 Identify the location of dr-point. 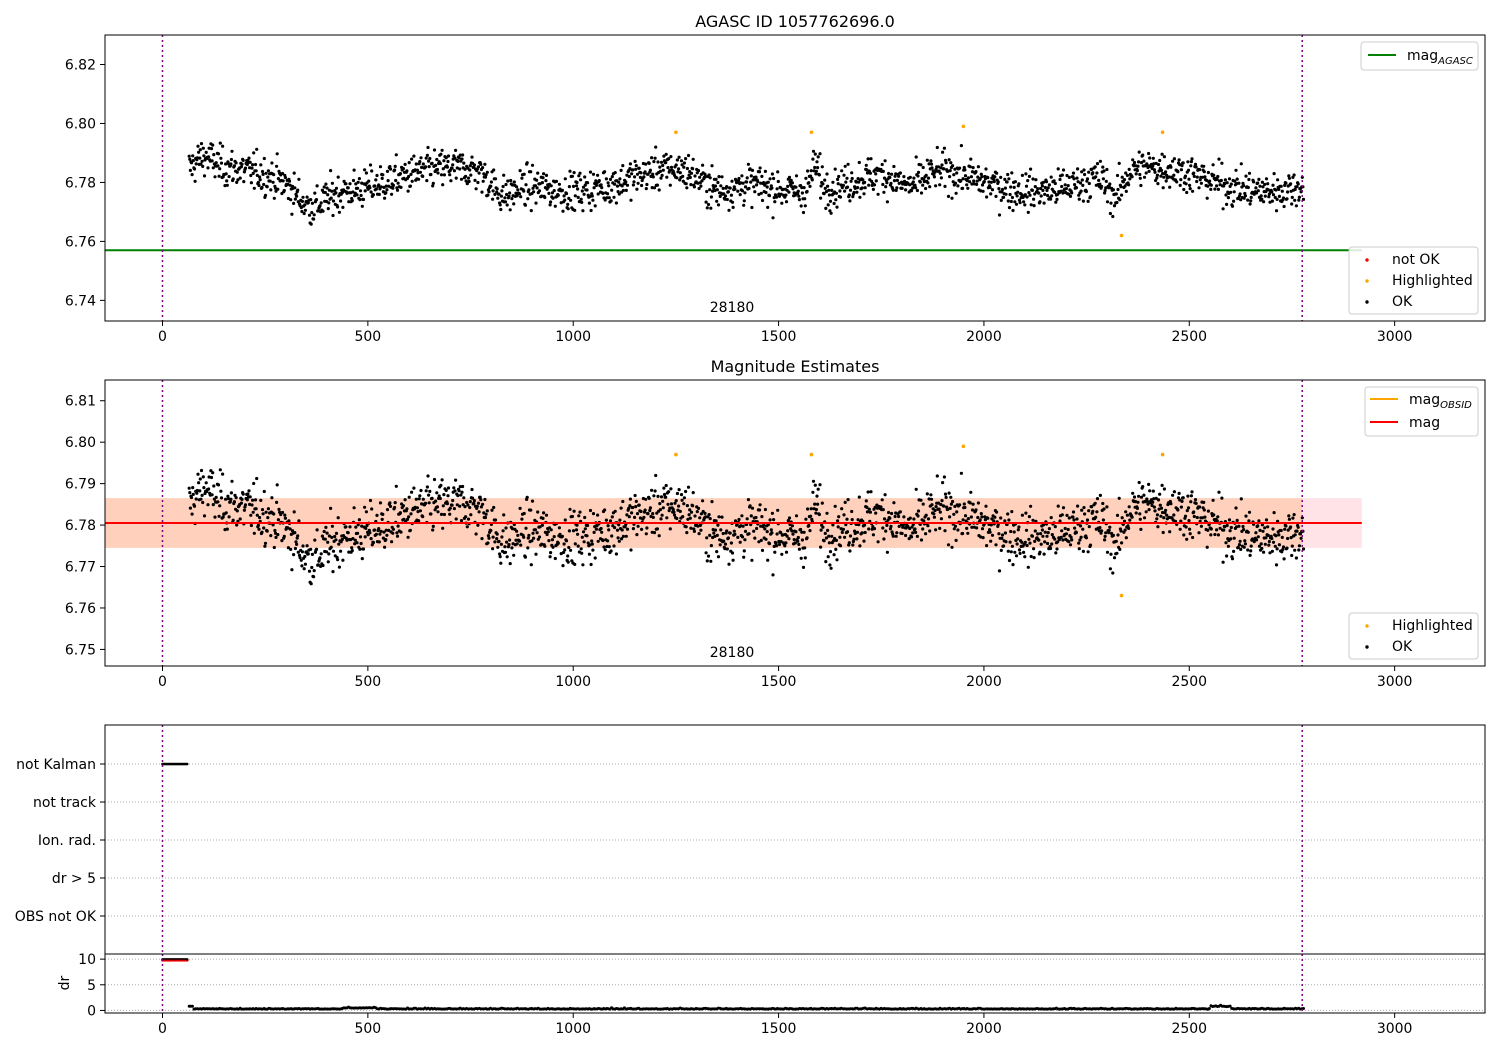
(192, 1006).